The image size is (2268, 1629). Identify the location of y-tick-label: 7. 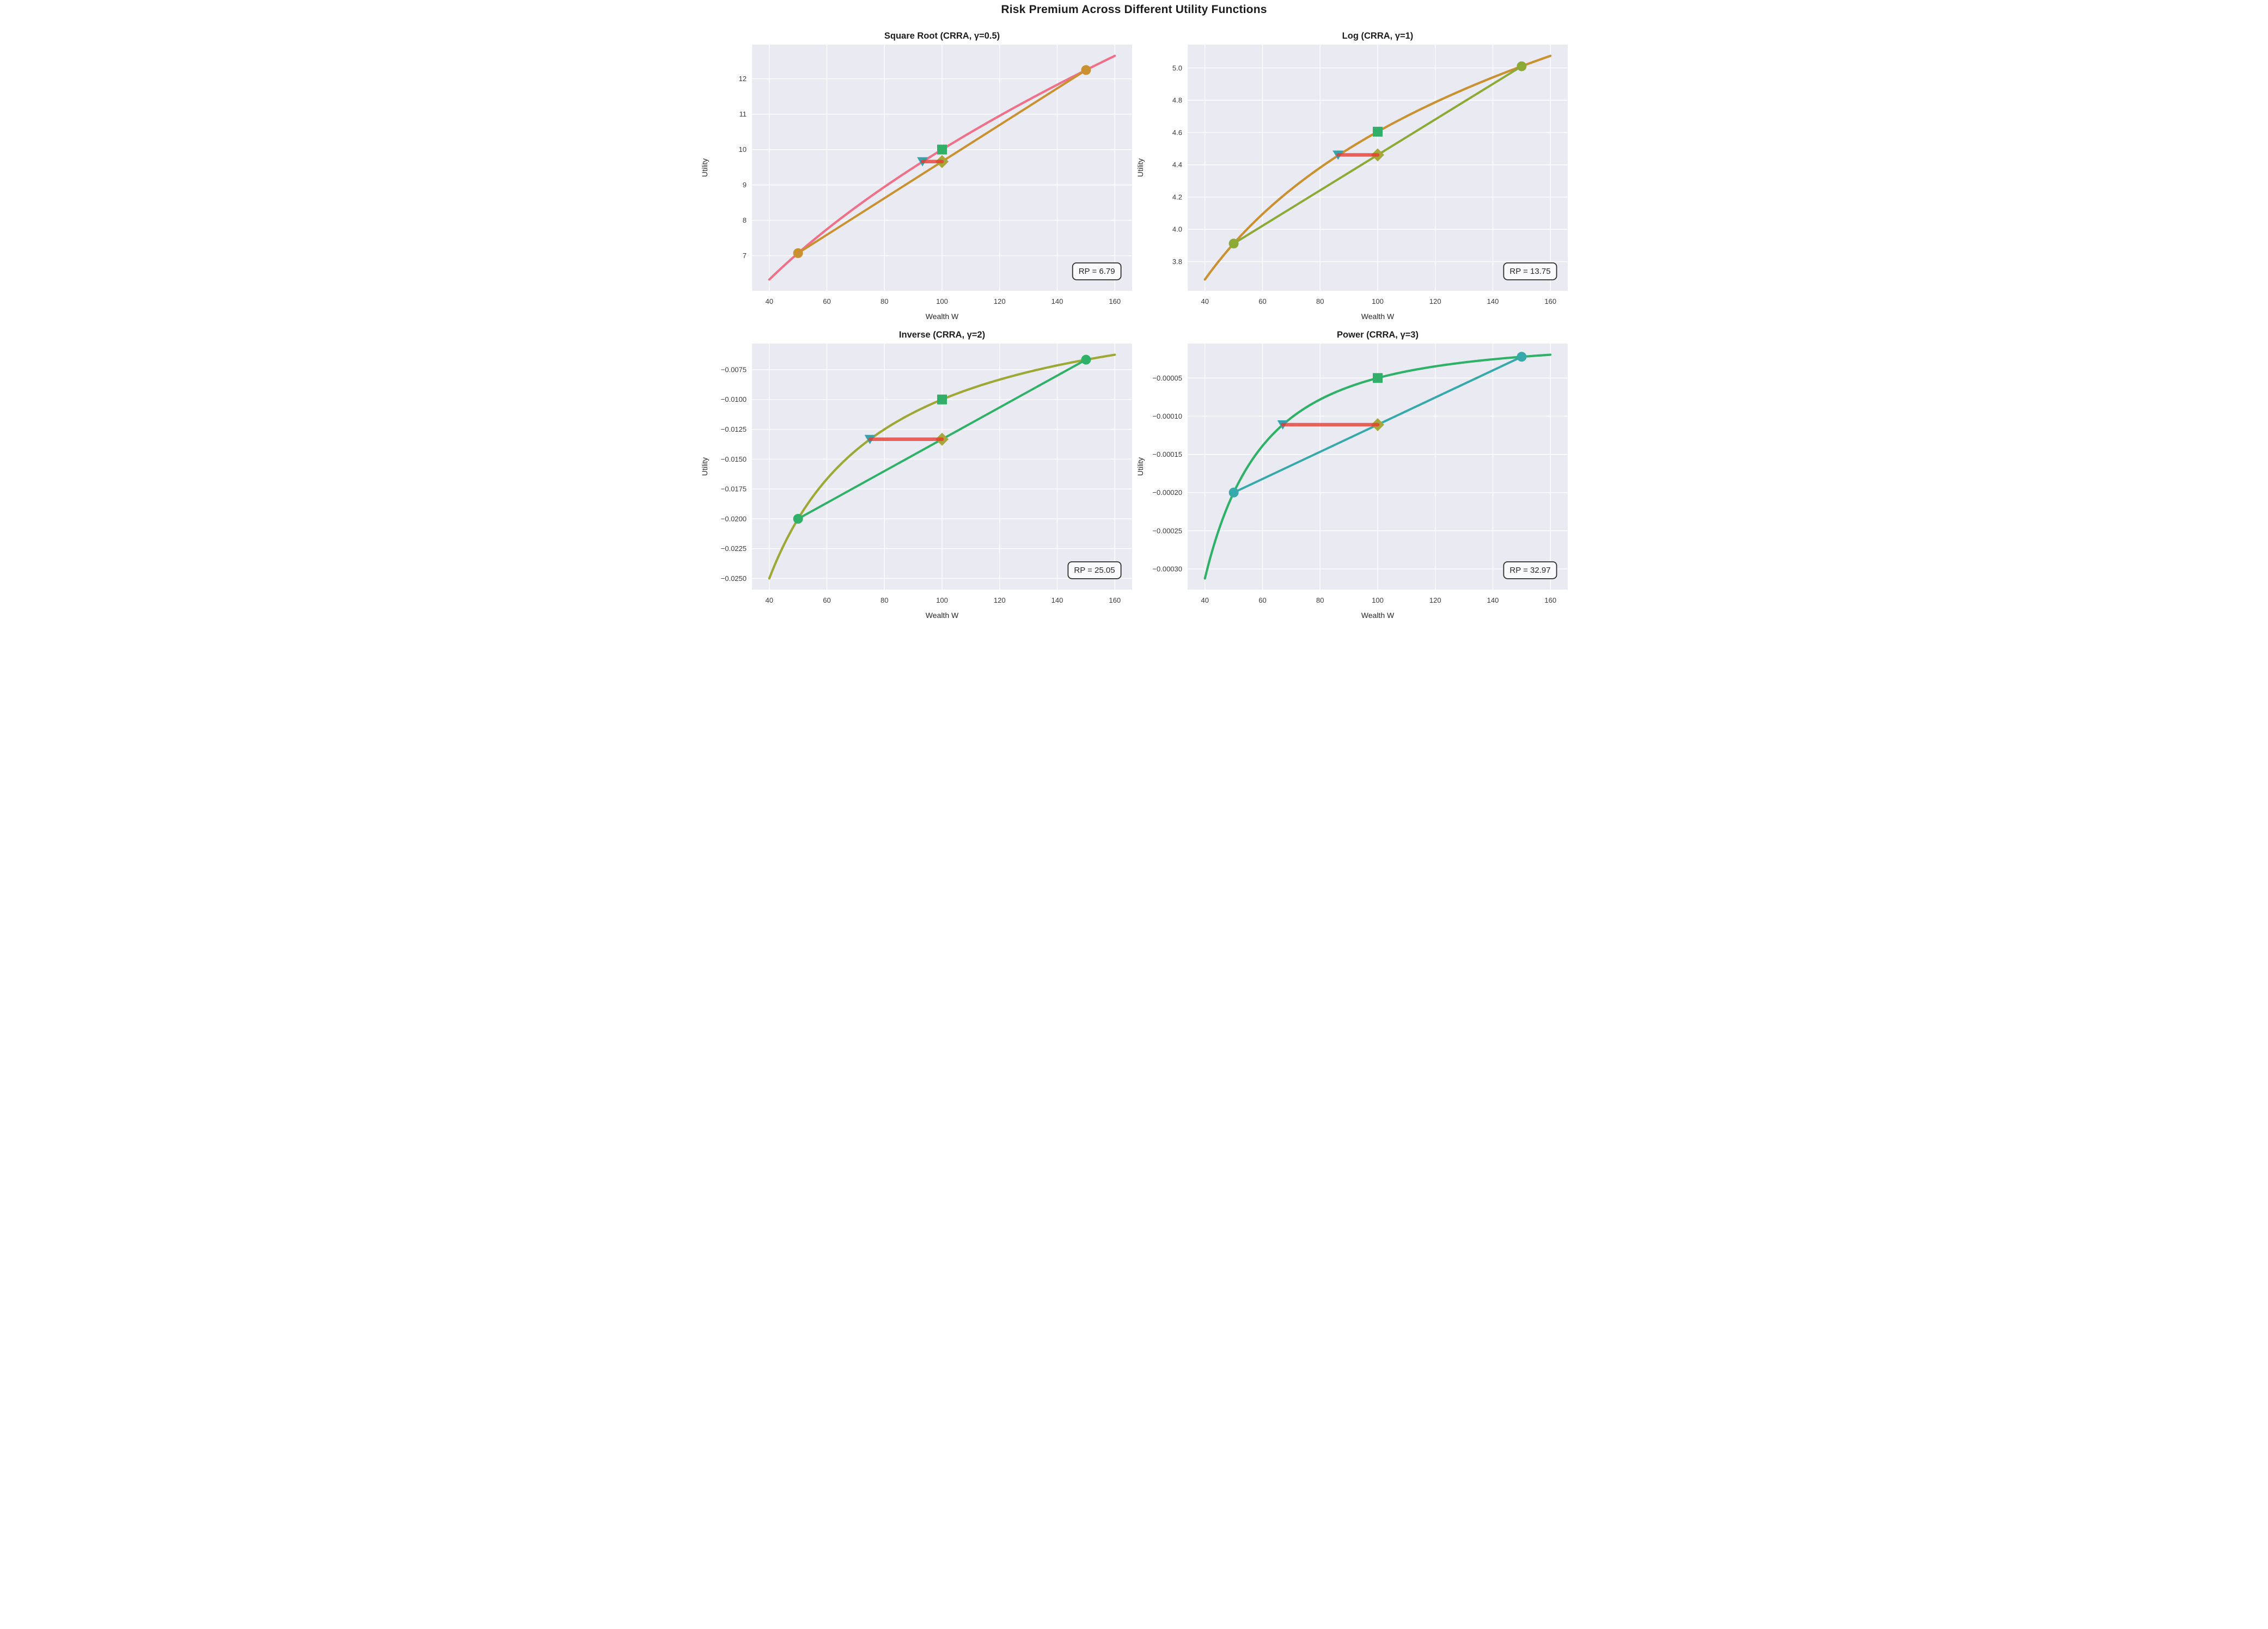
(744, 256).